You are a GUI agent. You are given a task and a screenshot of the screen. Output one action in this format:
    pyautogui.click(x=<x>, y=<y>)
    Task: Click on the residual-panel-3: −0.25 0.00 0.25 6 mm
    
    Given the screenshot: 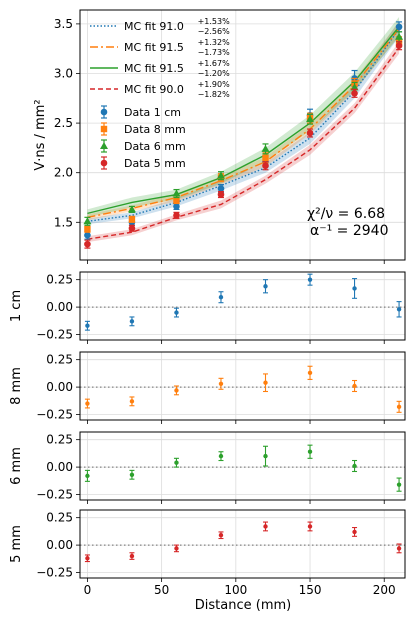 What is the action you would take?
    pyautogui.click(x=207, y=467)
    